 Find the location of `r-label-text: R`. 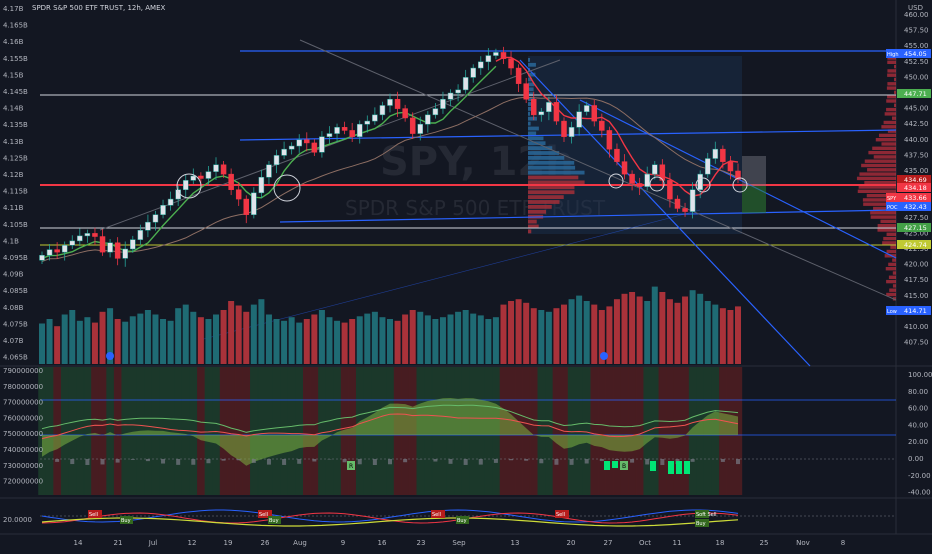

r-label-text: R is located at coordinates (351, 466).